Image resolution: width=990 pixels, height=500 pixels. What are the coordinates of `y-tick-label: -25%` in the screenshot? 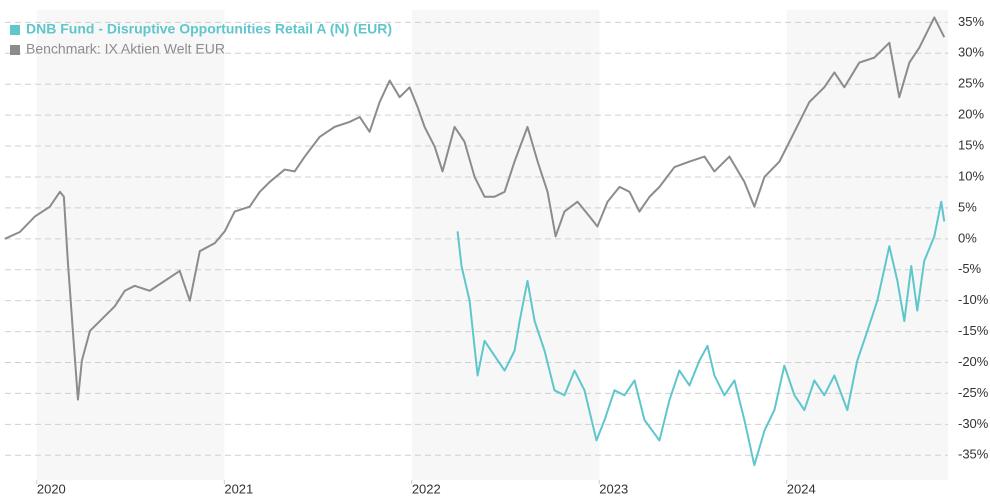 It's located at (973, 392).